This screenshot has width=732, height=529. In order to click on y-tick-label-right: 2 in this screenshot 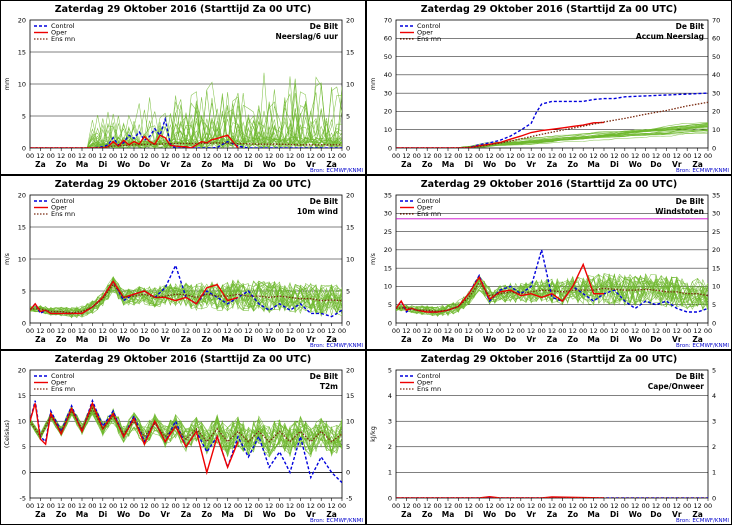, I will do `click(714, 447)`.